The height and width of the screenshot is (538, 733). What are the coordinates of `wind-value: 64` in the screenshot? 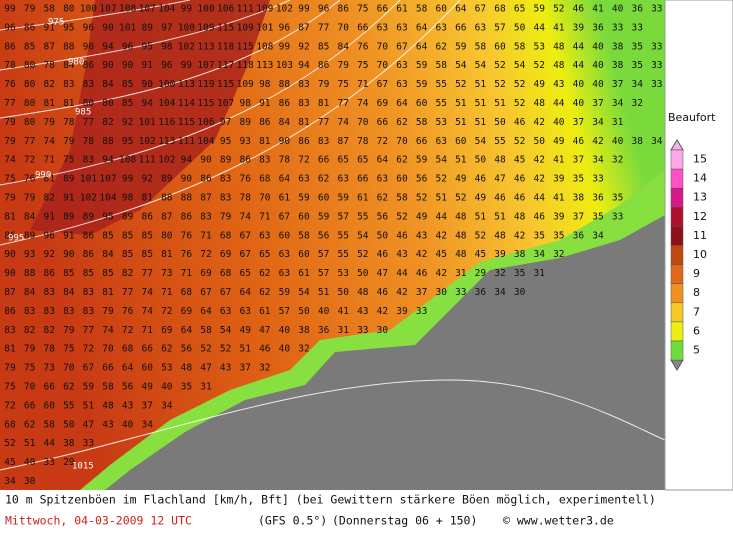 It's located at (402, 103).